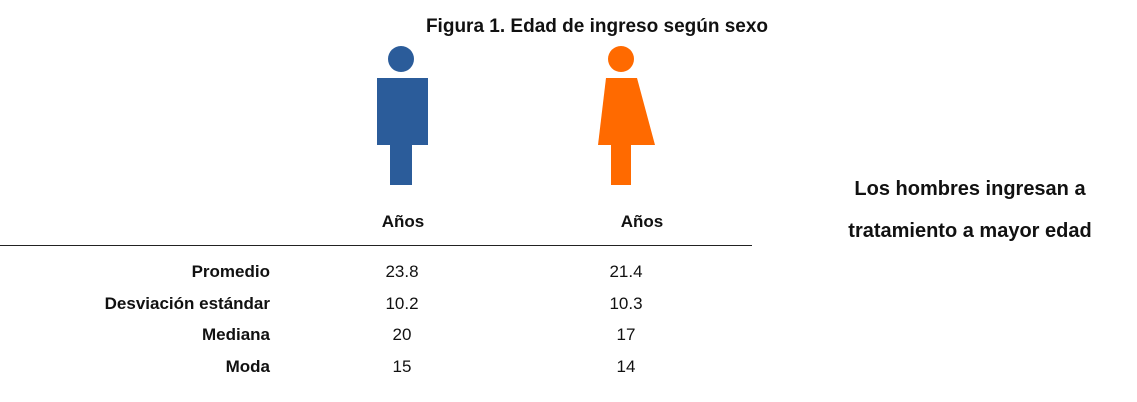  What do you see at coordinates (187, 303) in the screenshot?
I see `row-label: Desviación estándar` at bounding box center [187, 303].